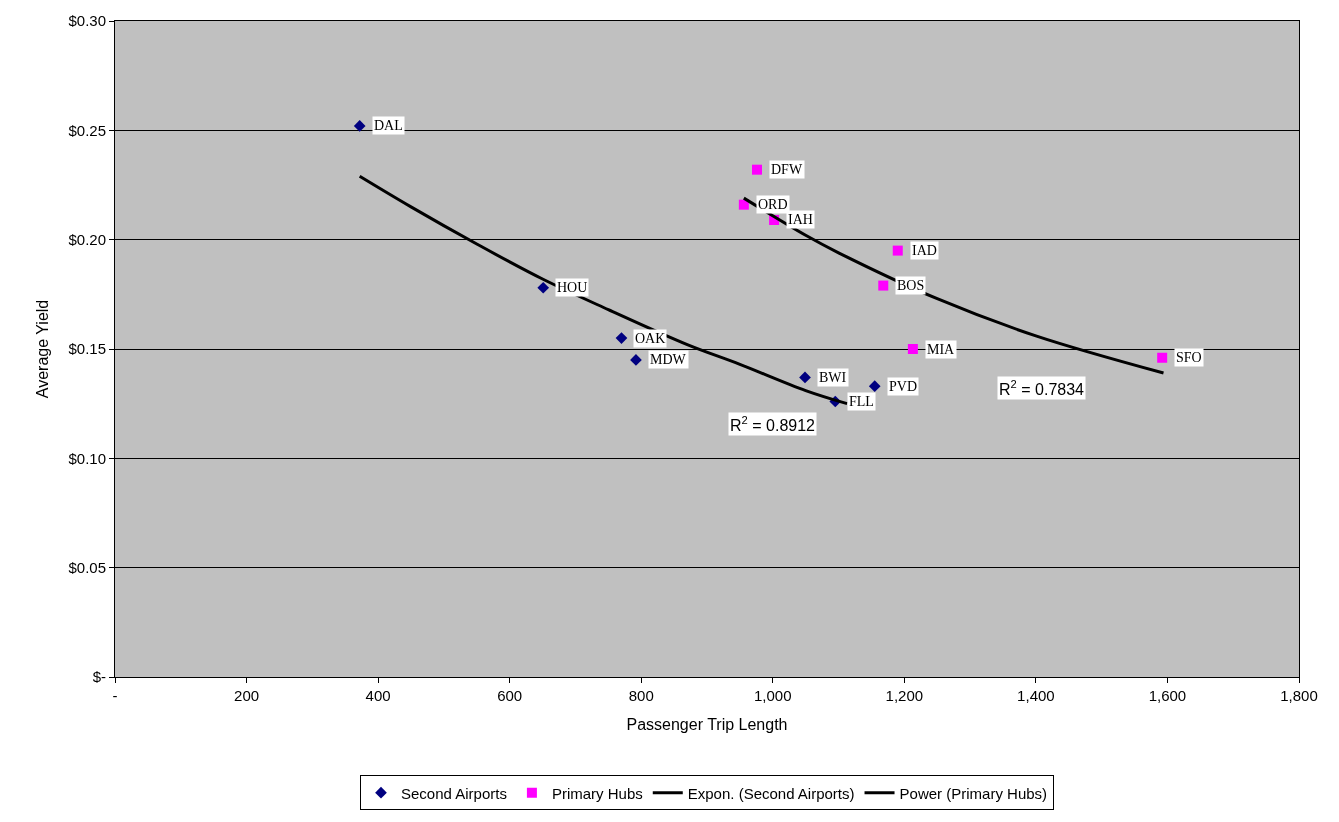  What do you see at coordinates (115, 695) in the screenshot?
I see `x-tick-label: -` at bounding box center [115, 695].